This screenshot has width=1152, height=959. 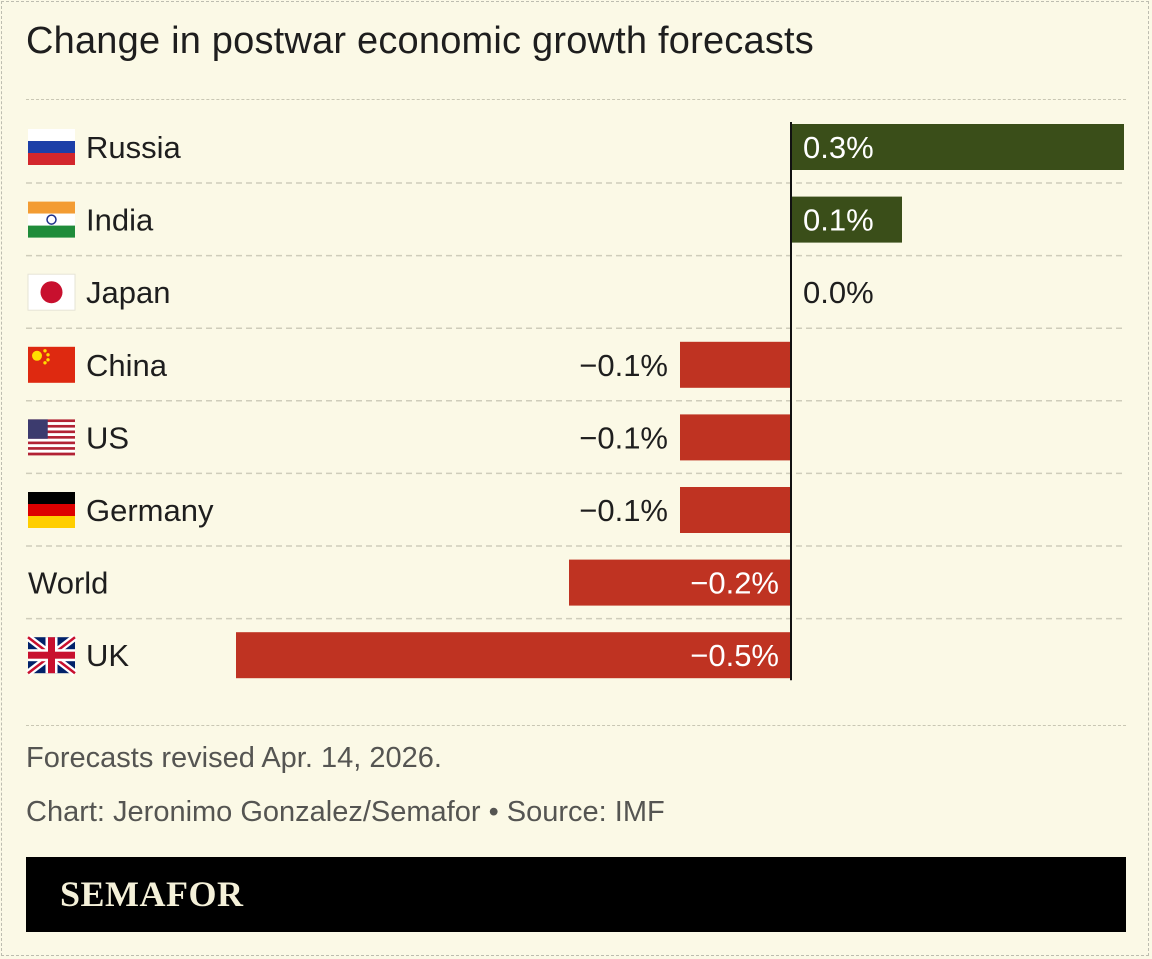 What do you see at coordinates (735, 510) in the screenshot?
I see `bar-germany` at bounding box center [735, 510].